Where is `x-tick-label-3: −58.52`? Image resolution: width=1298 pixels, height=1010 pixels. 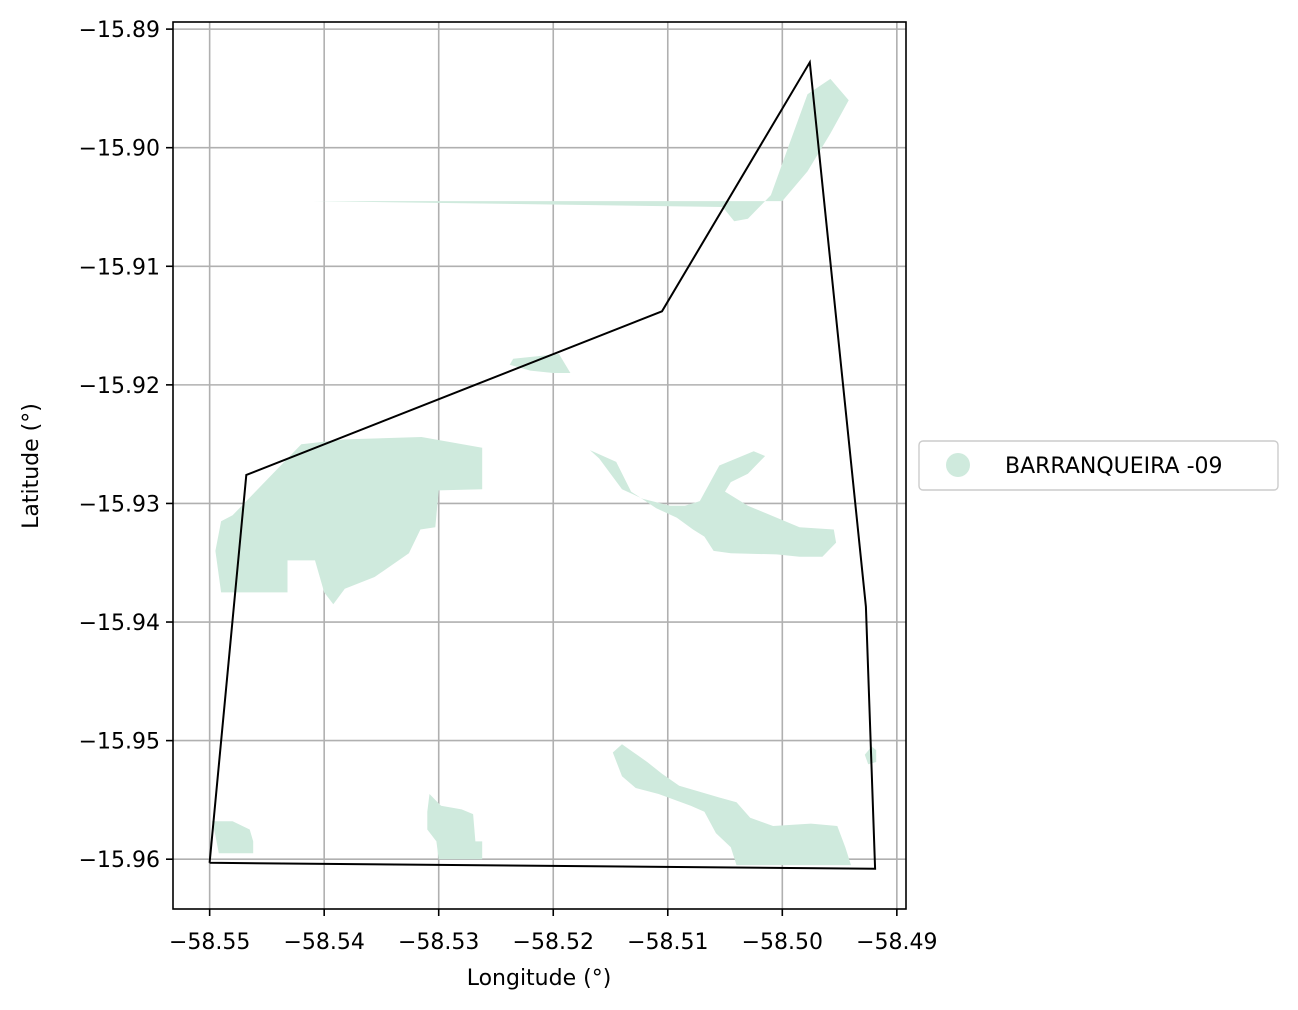 x-tick-label-3: −58.52 is located at coordinates (553, 942).